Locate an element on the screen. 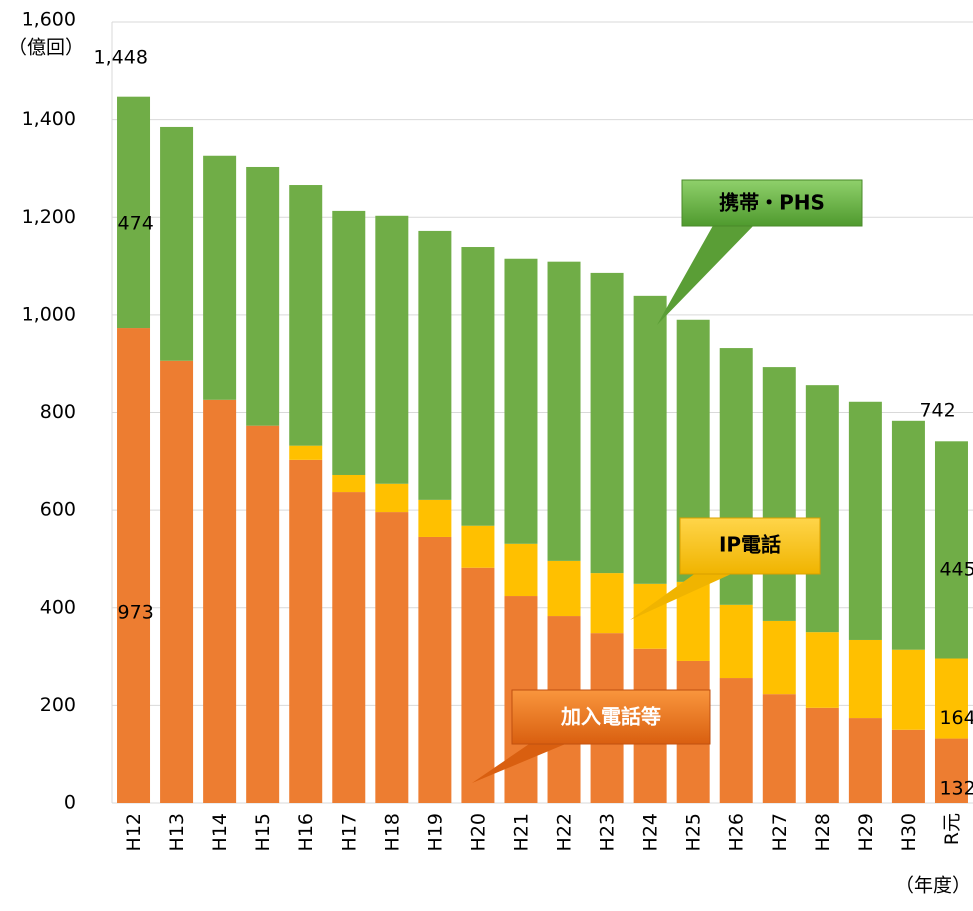 This screenshot has width=973, height=911. x-tick-label: H12 is located at coordinates (134, 832).